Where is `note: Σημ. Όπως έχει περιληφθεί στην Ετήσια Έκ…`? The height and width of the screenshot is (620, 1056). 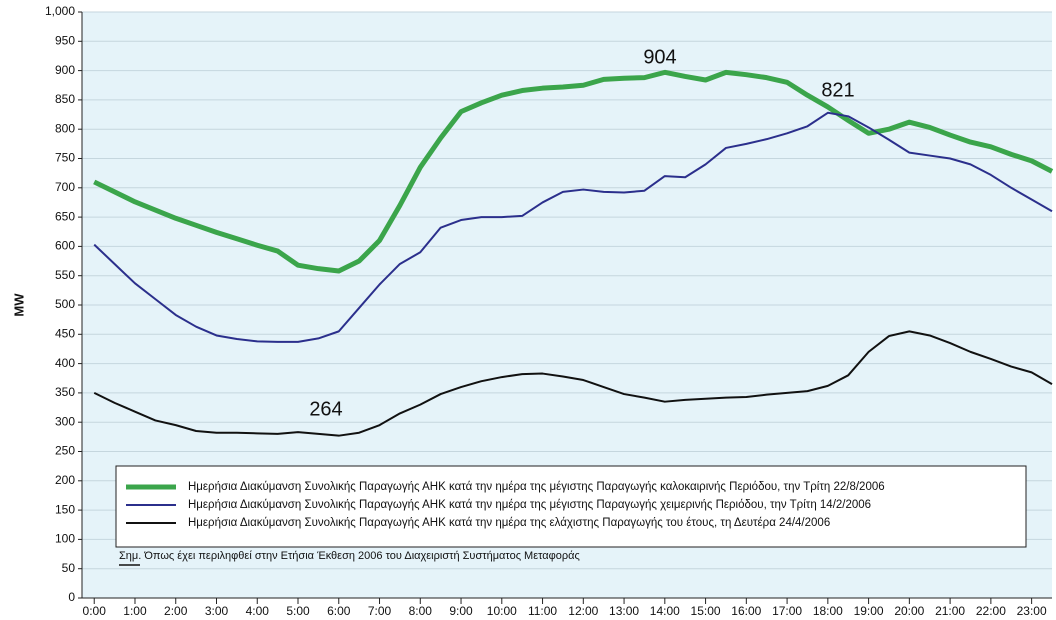
note: Σημ. Όπως έχει περιληφθεί στην Ετήσια Έκ… is located at coordinates (349, 556).